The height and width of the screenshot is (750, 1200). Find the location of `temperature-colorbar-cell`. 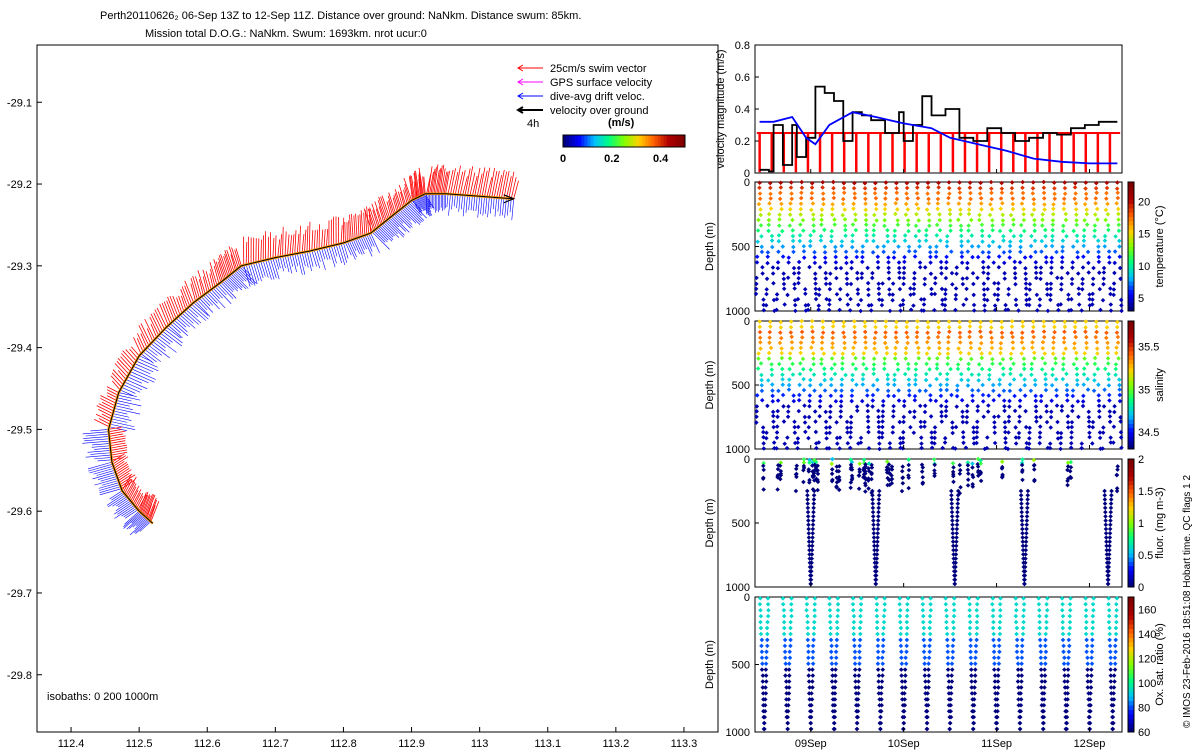

temperature-colorbar-cell is located at coordinates (1131, 287).